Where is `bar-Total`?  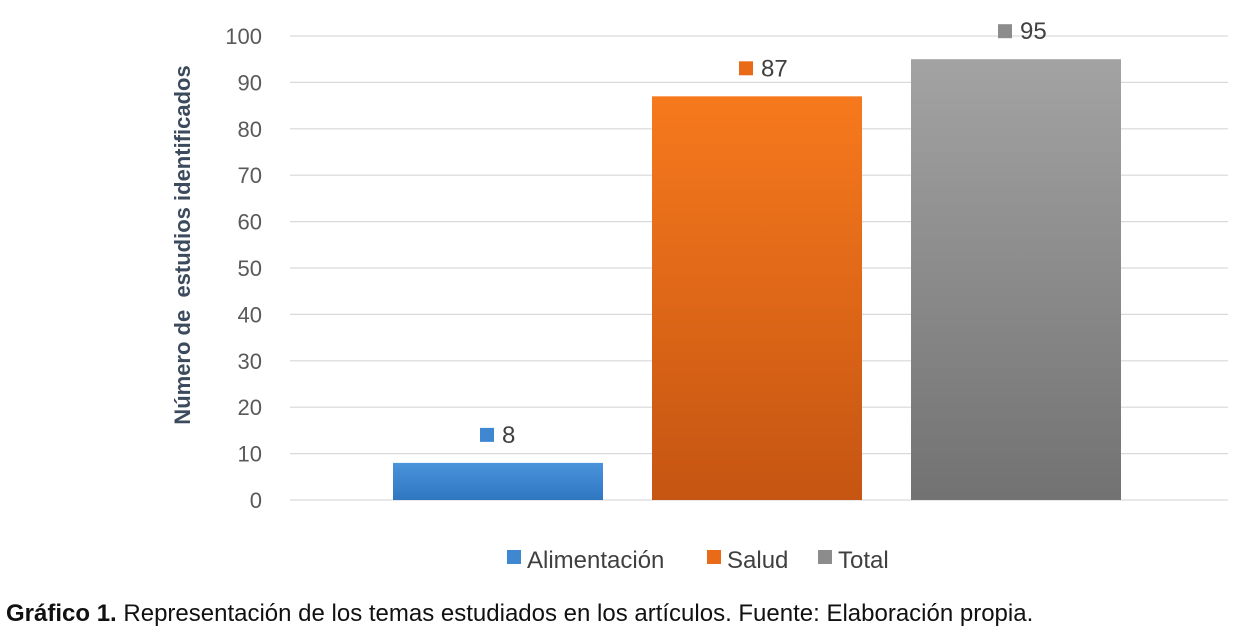 bar-Total is located at coordinates (1016, 279).